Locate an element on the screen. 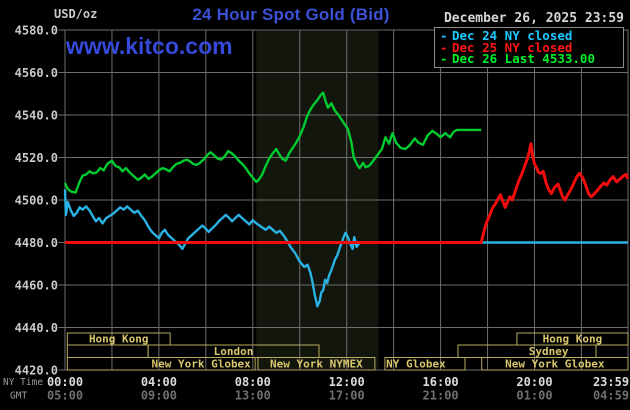  chart-date: December 26, 2025 23:59 is located at coordinates (533, 18).